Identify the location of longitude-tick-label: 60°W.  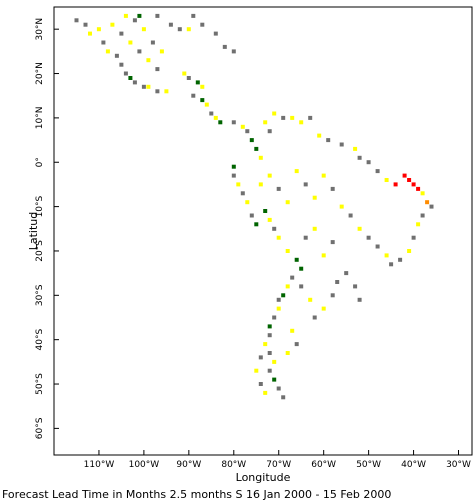
(323, 465).